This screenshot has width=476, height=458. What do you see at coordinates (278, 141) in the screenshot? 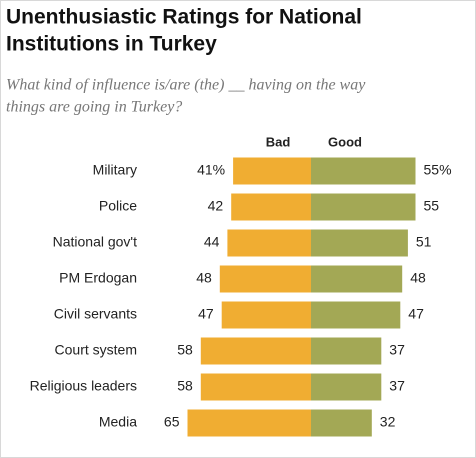
I see `legend-label: Bad` at bounding box center [278, 141].